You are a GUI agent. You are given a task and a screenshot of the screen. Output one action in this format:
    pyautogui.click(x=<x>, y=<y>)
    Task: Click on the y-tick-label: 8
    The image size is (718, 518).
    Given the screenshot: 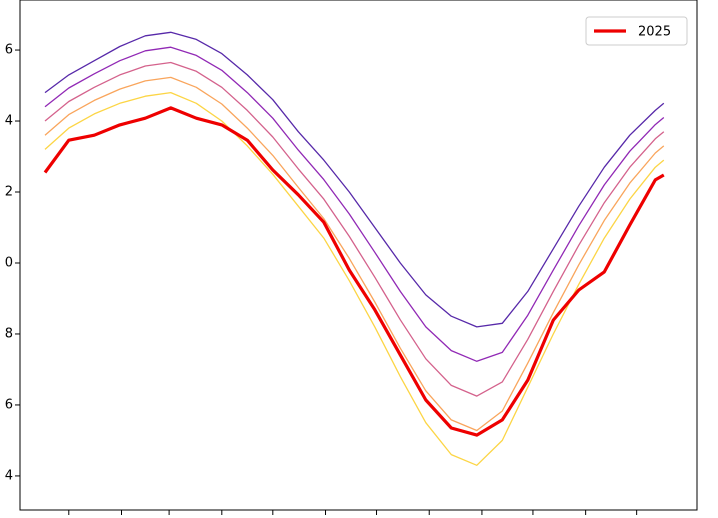 What is the action you would take?
    pyautogui.click(x=9, y=333)
    